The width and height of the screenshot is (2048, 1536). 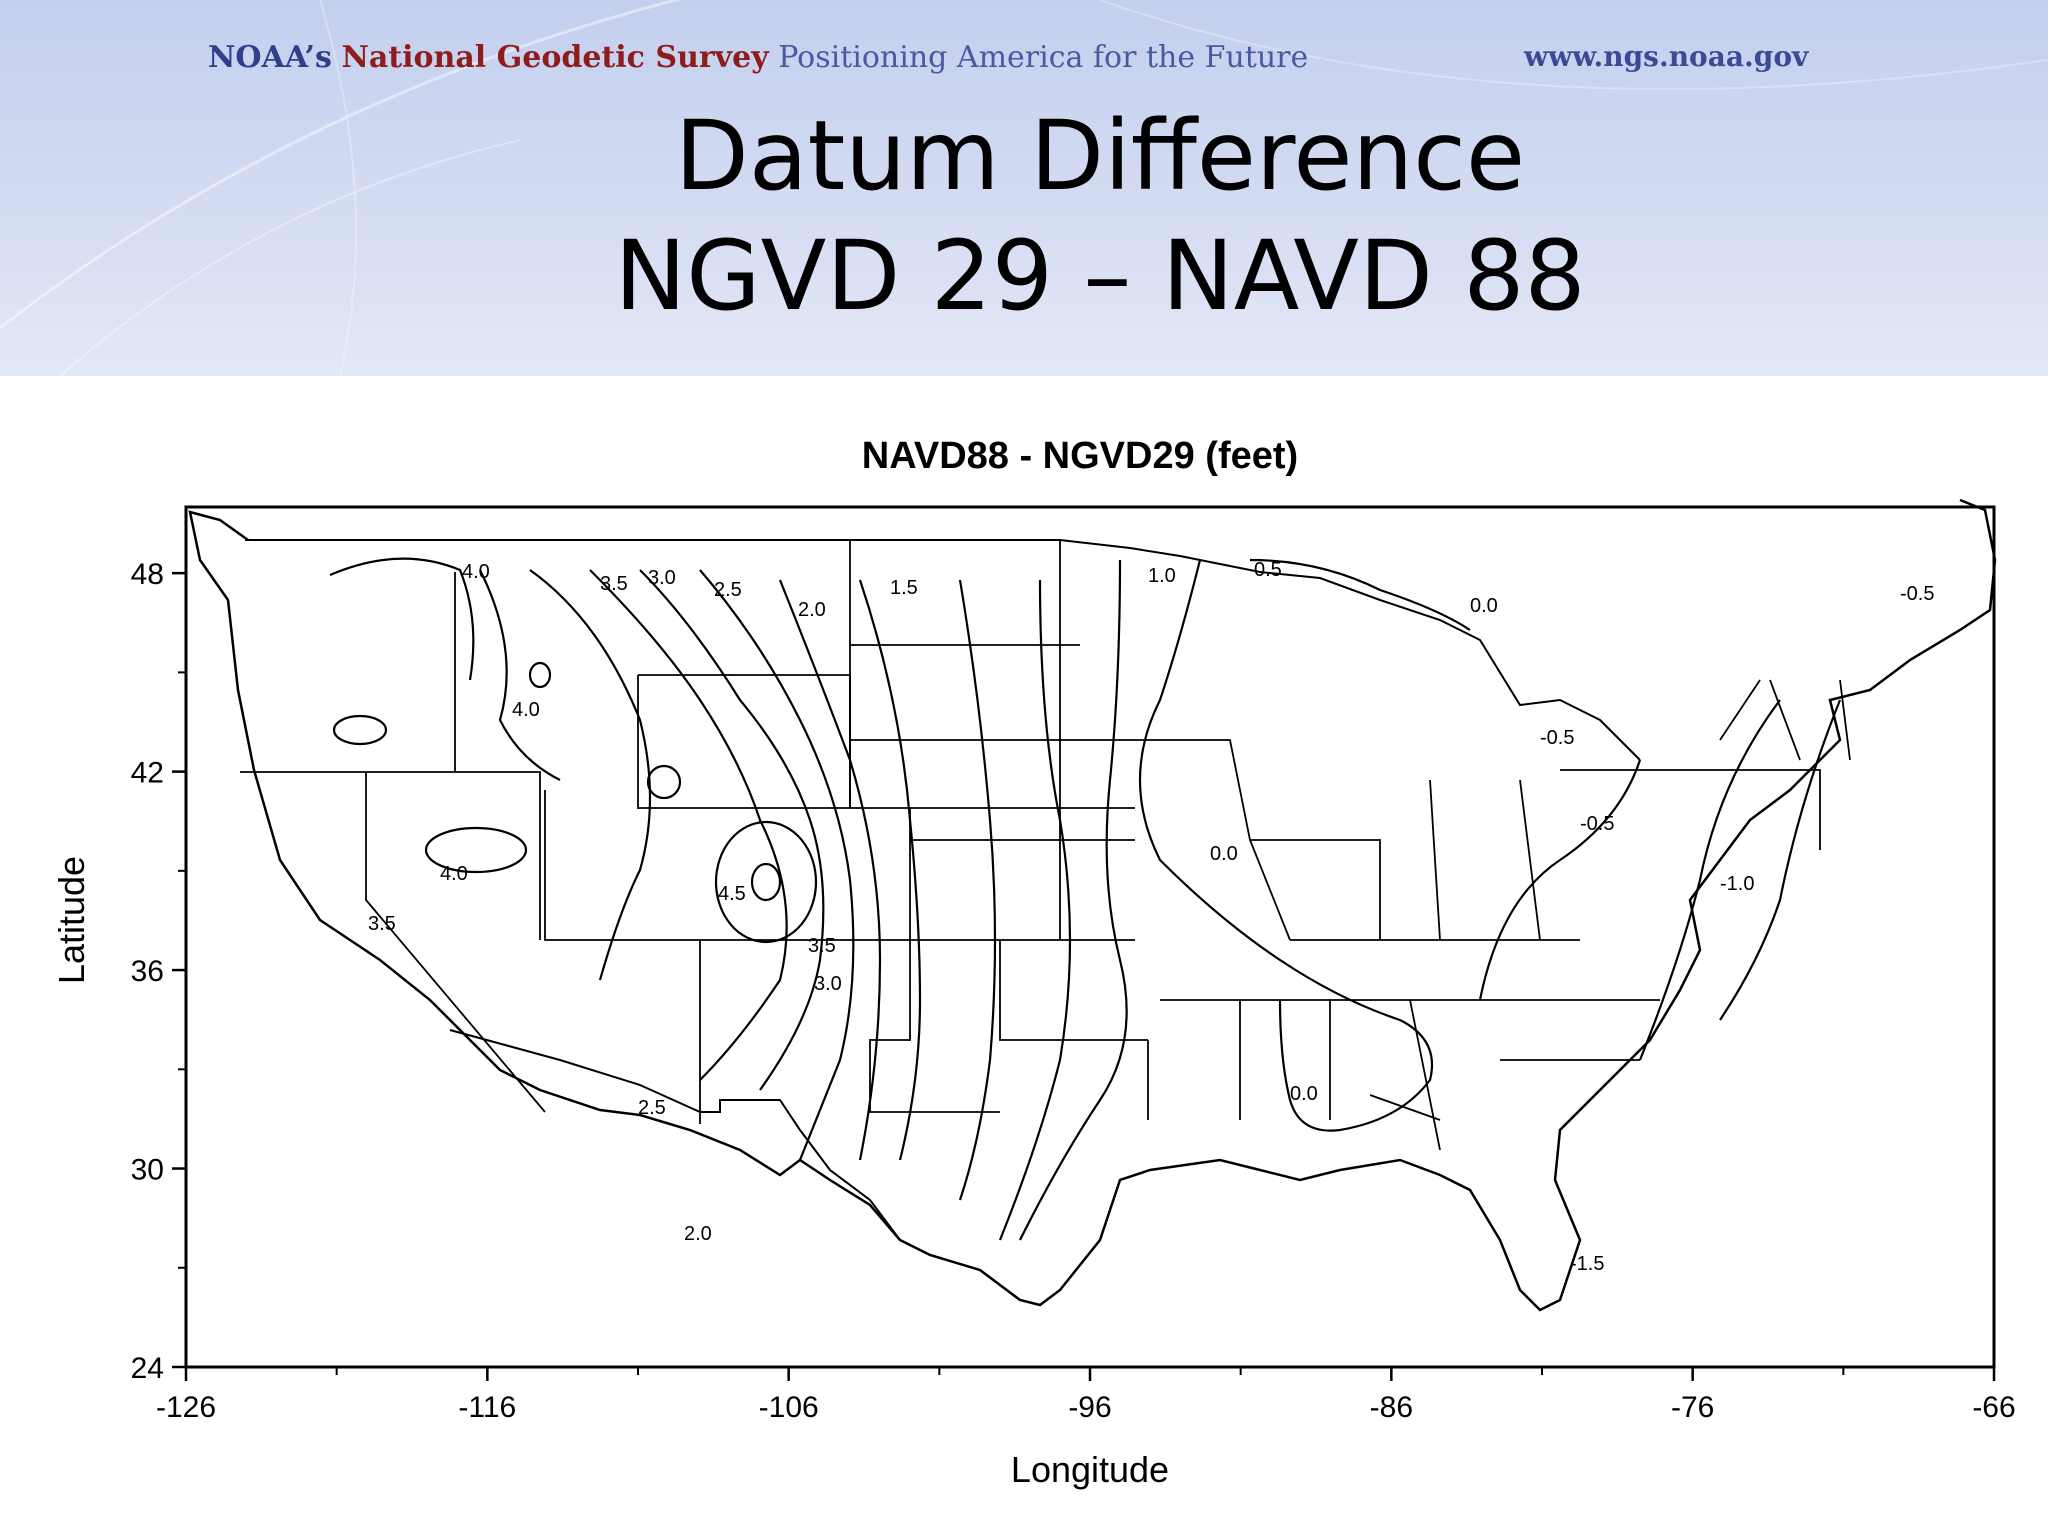 What do you see at coordinates (1692, 1407) in the screenshot?
I see `x-tick-label: -76` at bounding box center [1692, 1407].